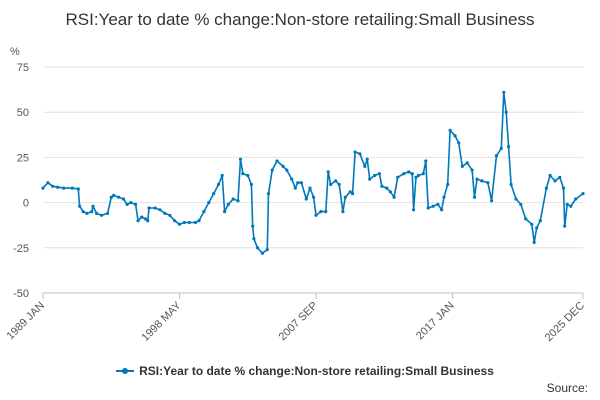  What do you see at coordinates (21, 294) in the screenshot?
I see `y-tick-label: -50` at bounding box center [21, 294].